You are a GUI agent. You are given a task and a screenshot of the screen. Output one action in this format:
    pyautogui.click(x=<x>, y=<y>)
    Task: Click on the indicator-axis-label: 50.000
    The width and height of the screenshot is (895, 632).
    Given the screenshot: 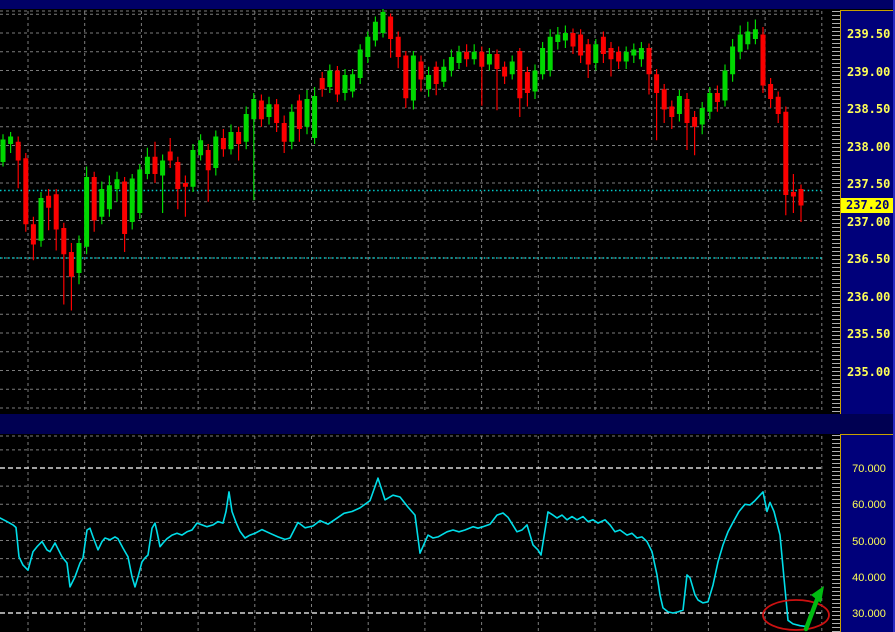 What is the action you would take?
    pyautogui.click(x=869, y=541)
    